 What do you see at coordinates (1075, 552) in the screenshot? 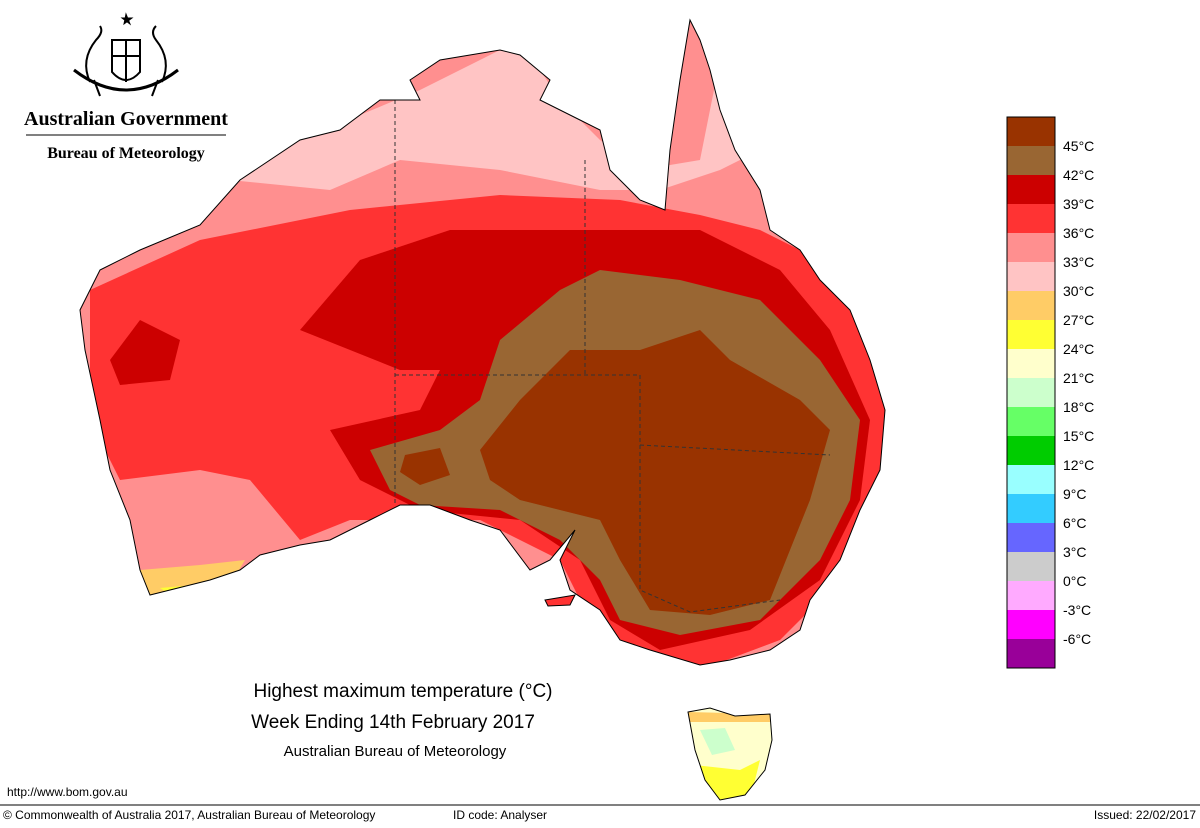
I see `legend-label: 3°C` at bounding box center [1075, 552].